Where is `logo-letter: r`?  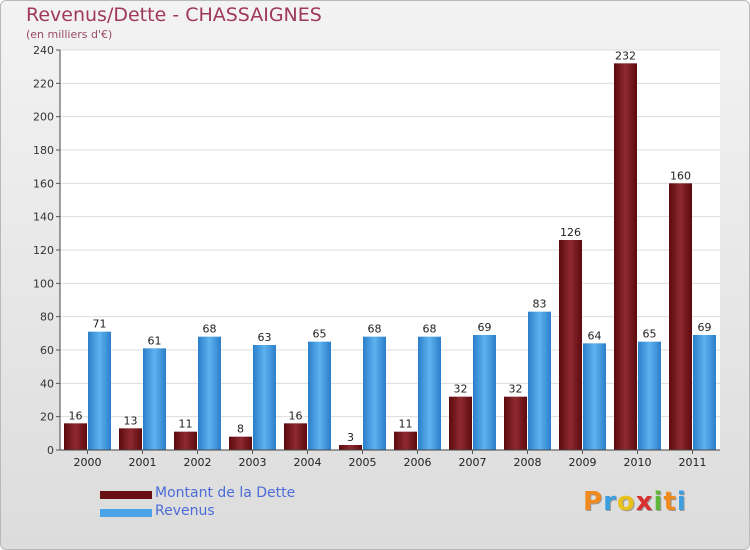 logo-letter: r is located at coordinates (610, 502).